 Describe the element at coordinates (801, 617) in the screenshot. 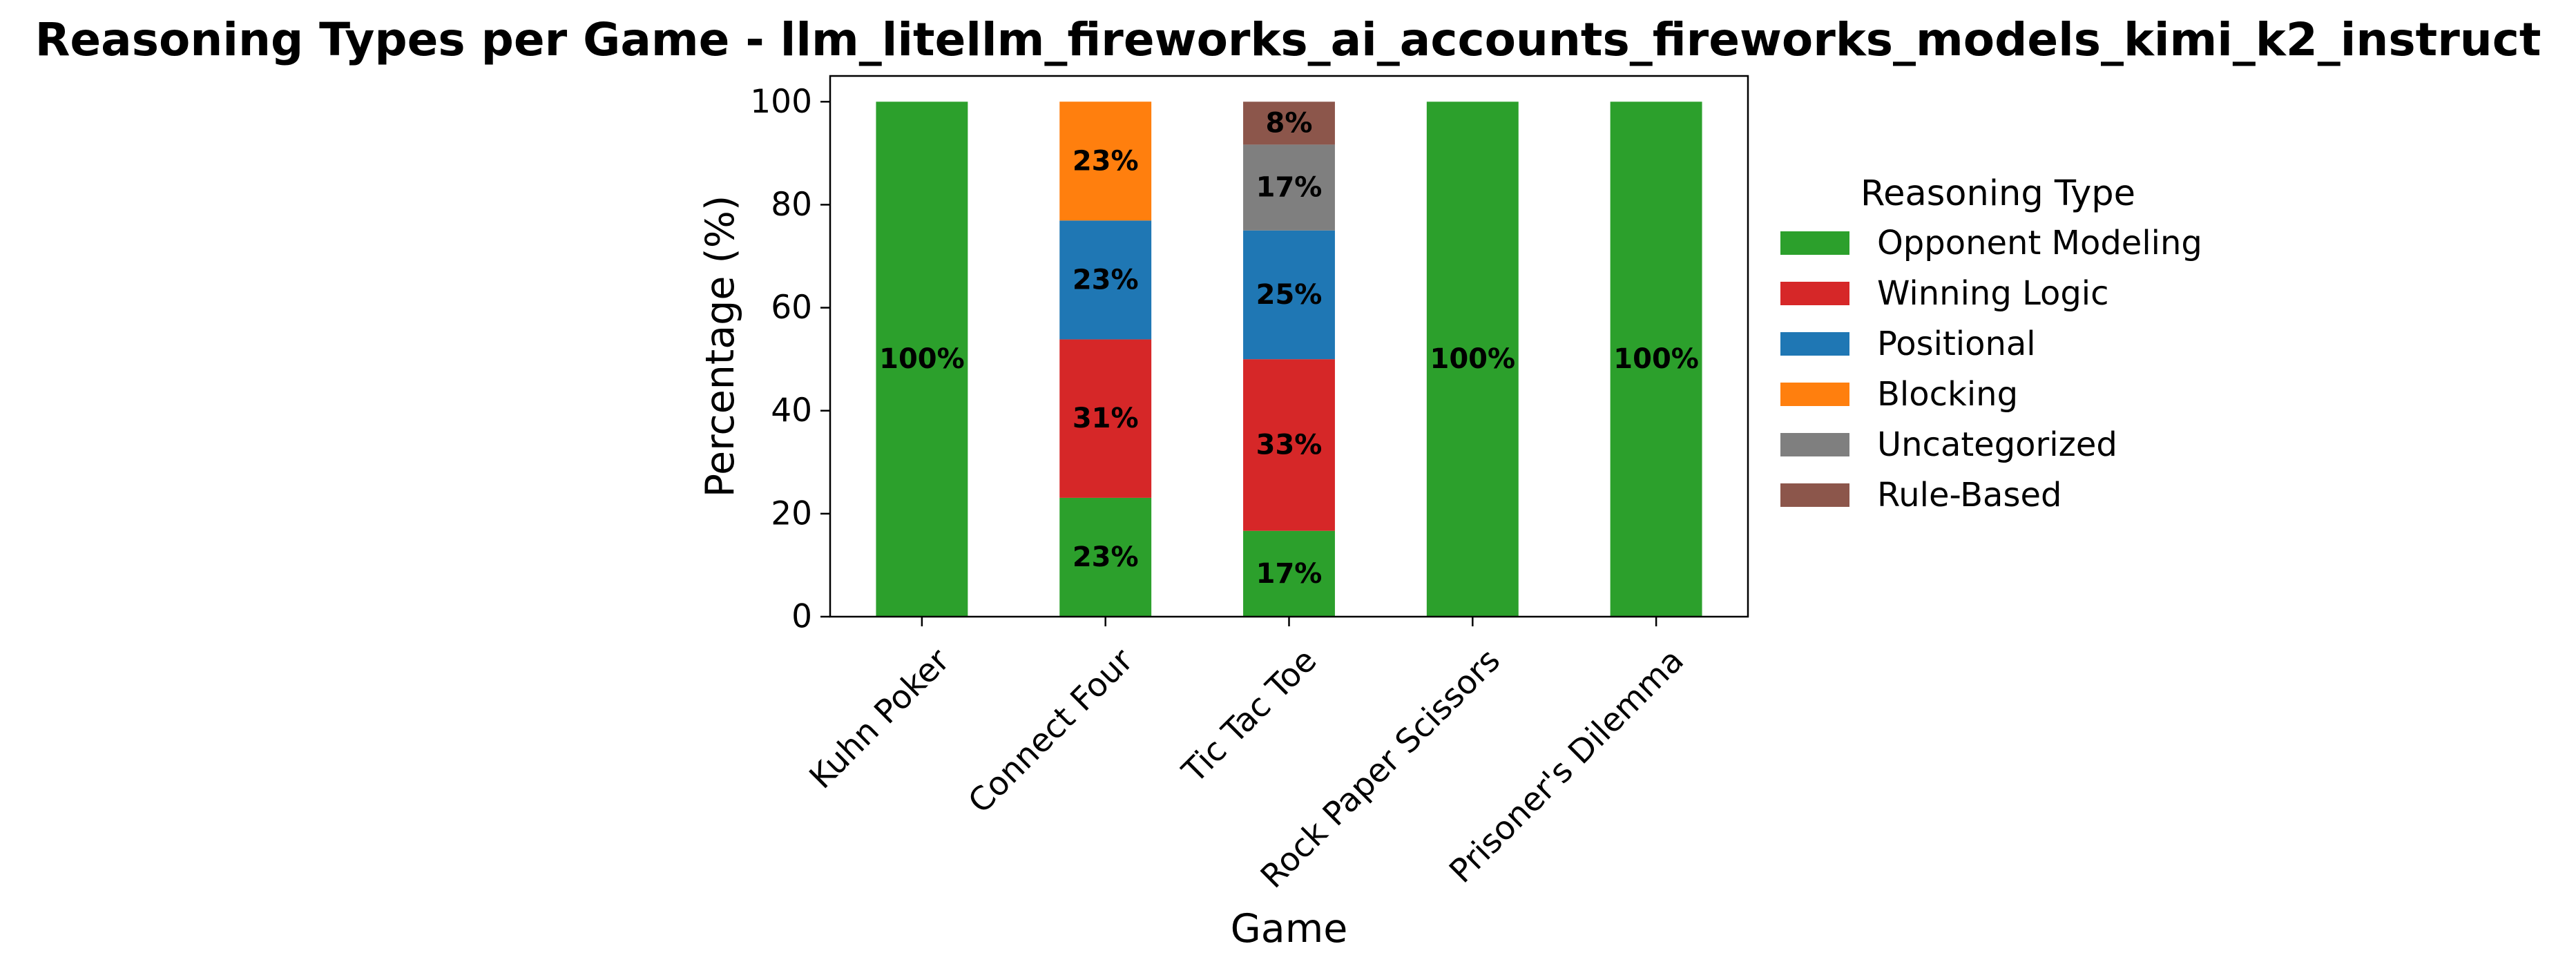

I see `y-tick-label: 0` at that location.